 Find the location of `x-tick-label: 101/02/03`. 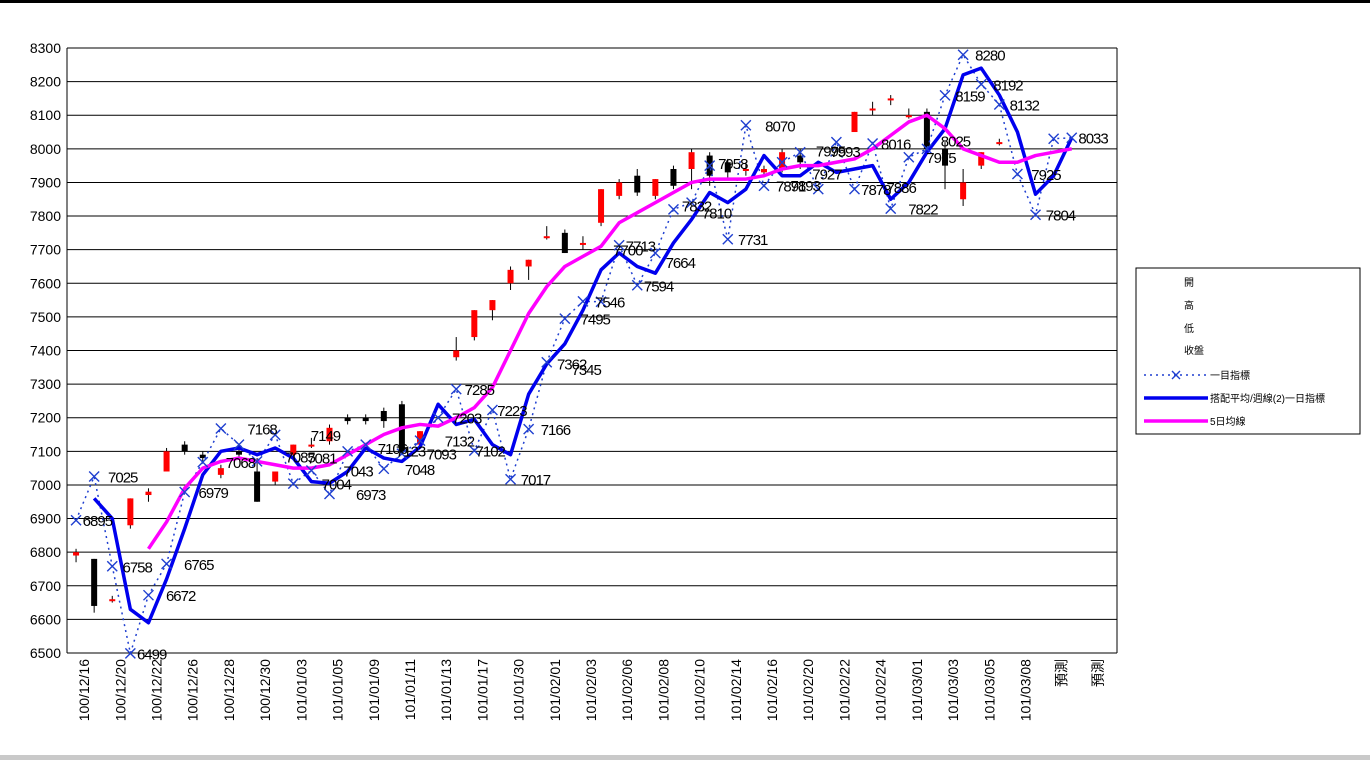

x-tick-label: 101/02/03 is located at coordinates (591, 690).